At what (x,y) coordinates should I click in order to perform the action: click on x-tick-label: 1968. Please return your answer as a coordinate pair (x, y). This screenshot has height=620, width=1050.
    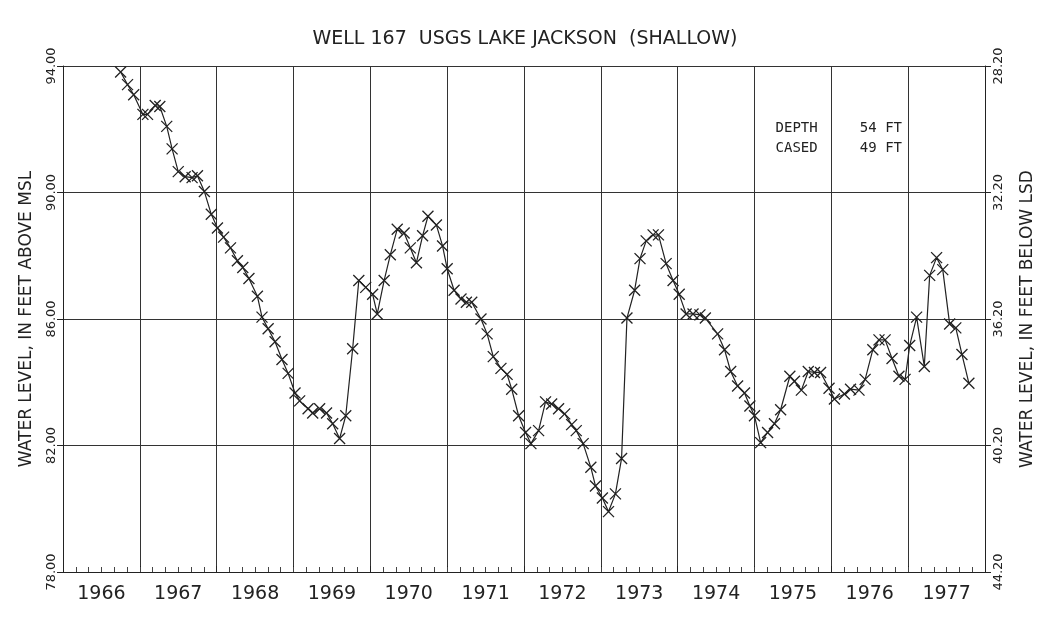
    Looking at the image, I should click on (255, 591).